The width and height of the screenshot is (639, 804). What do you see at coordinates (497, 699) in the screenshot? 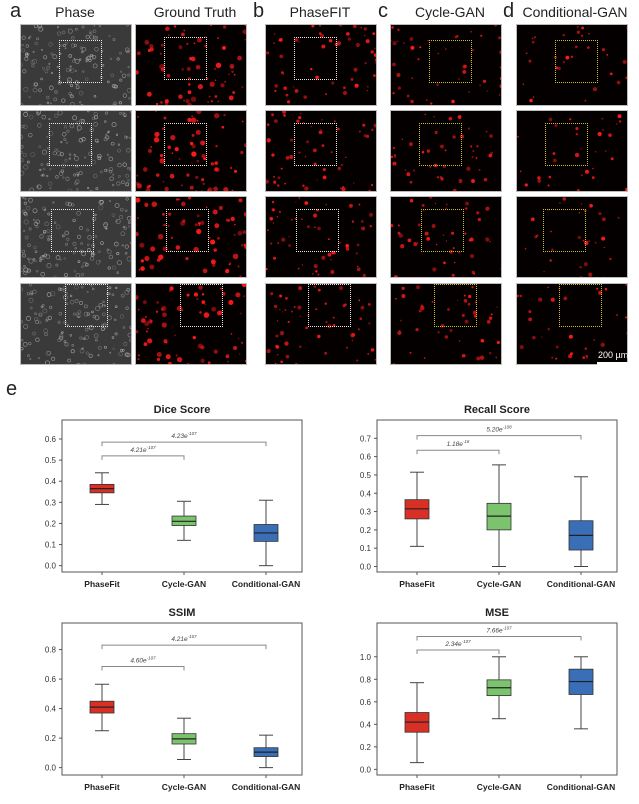
I see `plot-frame` at bounding box center [497, 699].